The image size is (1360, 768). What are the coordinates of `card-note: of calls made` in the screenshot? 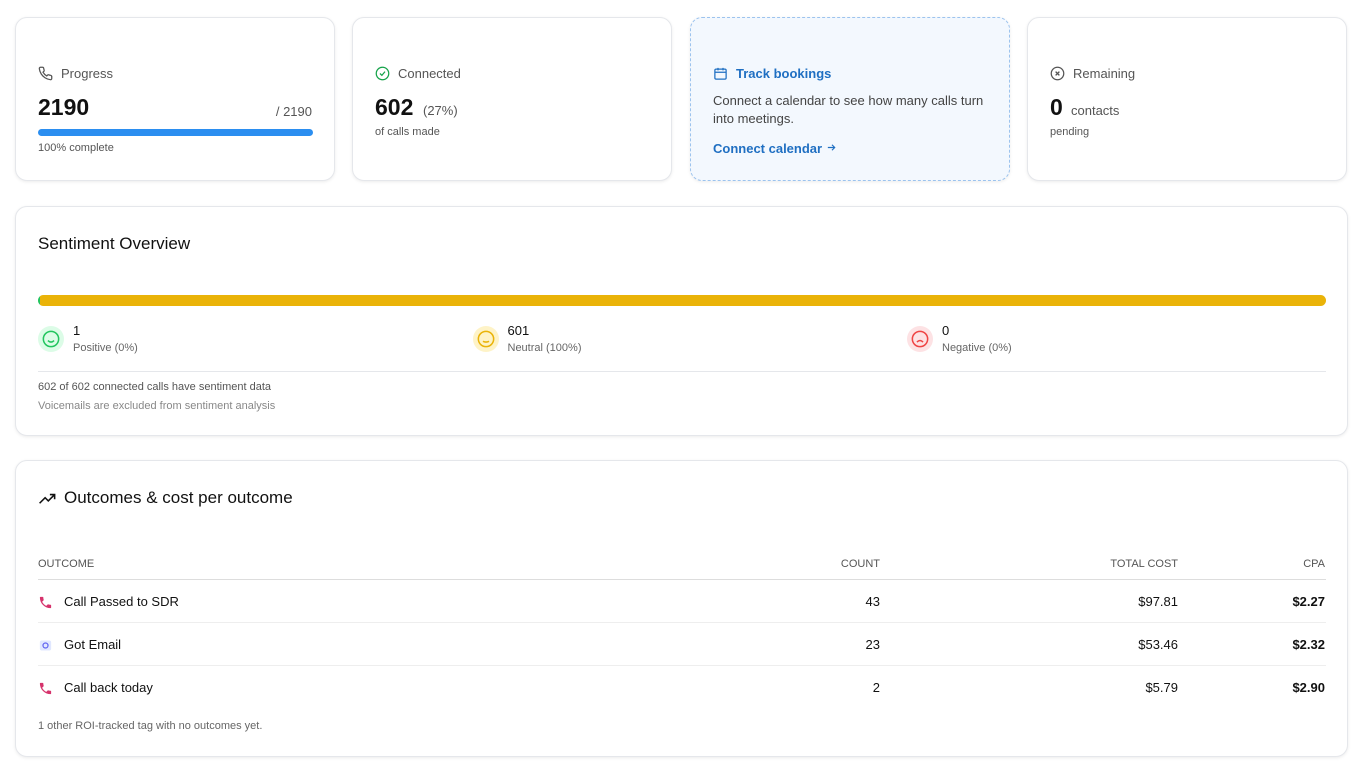 It's located at (407, 132).